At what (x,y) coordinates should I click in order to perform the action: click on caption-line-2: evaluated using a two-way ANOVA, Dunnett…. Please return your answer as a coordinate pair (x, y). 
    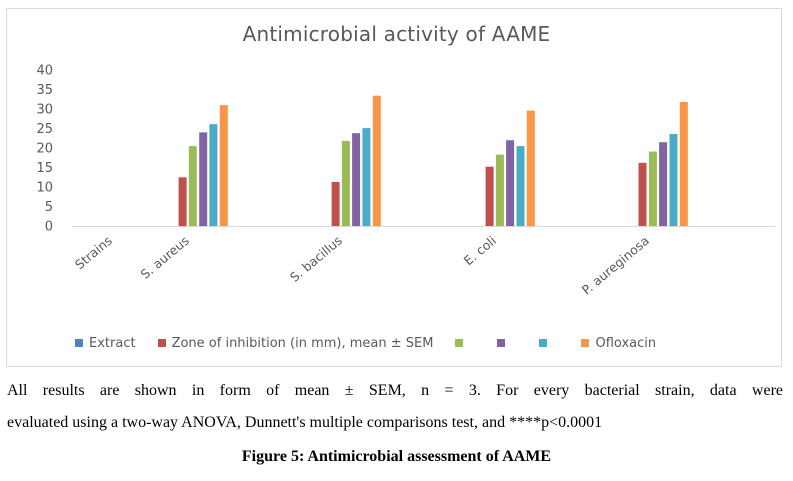
    Looking at the image, I should click on (305, 422).